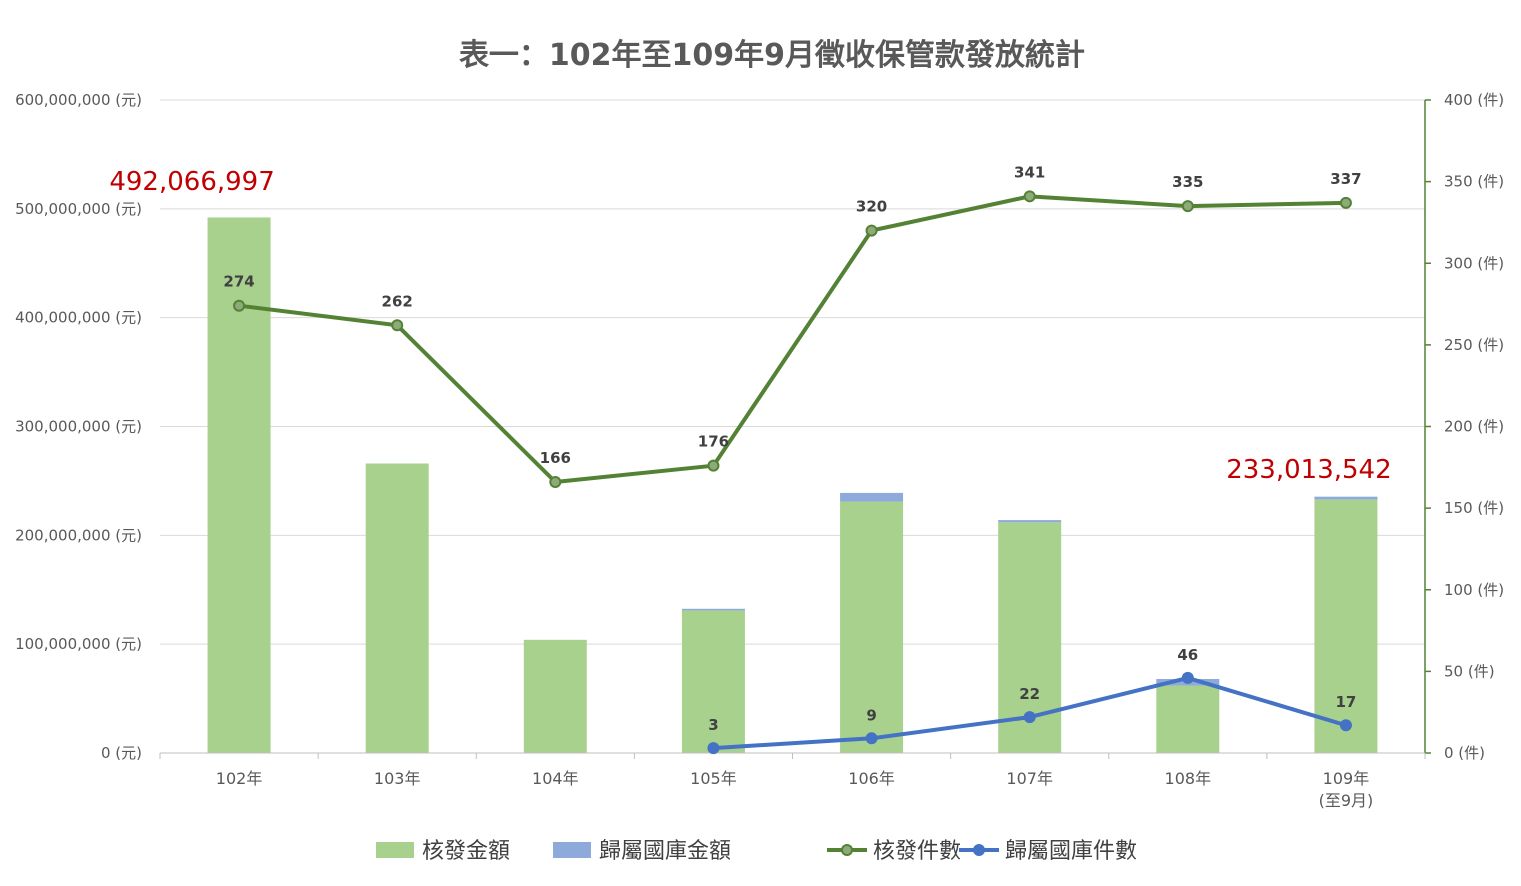  I want to click on right-axis-tick-label: 250 (件), so click(1474, 345).